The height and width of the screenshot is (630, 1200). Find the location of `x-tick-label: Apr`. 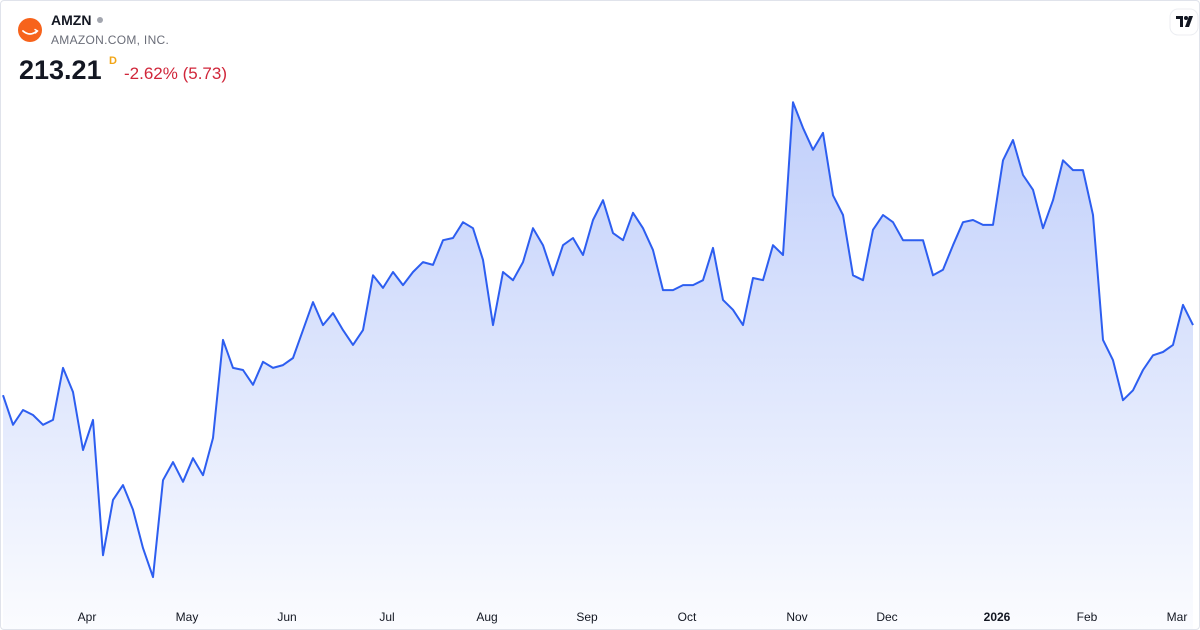

x-tick-label: Apr is located at coordinates (87, 617).